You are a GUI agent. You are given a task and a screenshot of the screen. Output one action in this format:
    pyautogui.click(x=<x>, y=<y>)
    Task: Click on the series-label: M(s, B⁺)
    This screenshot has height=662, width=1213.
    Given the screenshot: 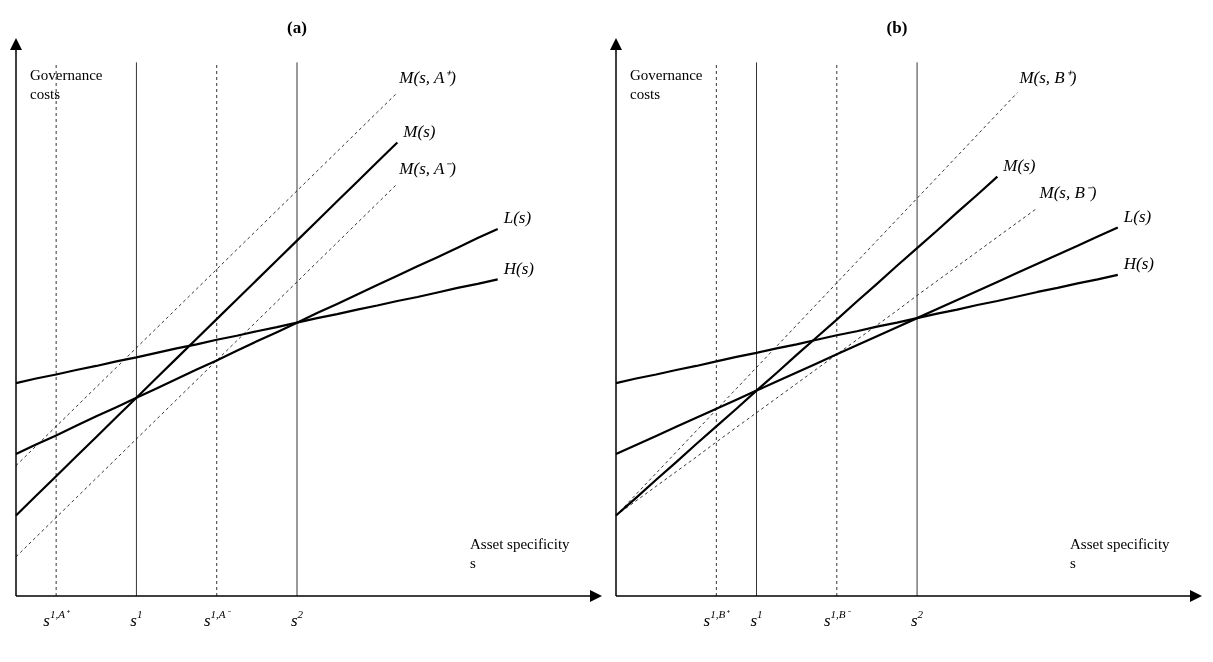 What is the action you would take?
    pyautogui.click(x=1047, y=78)
    